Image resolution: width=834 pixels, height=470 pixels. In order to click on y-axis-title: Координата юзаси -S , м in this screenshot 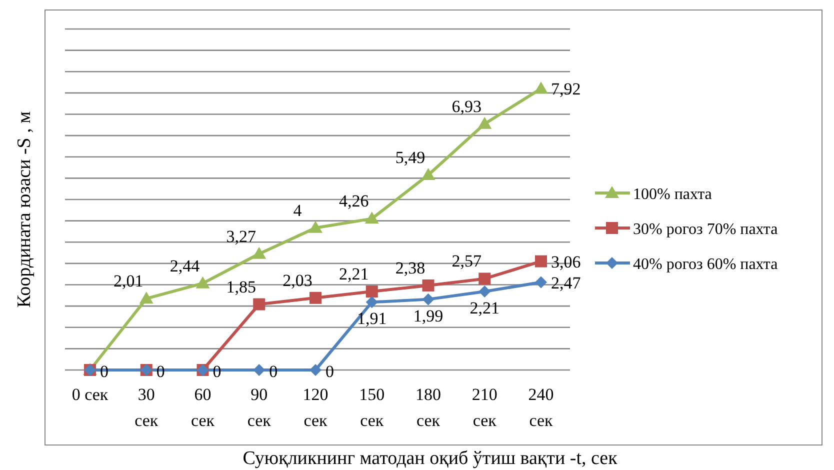, I will do `click(24, 209)`.